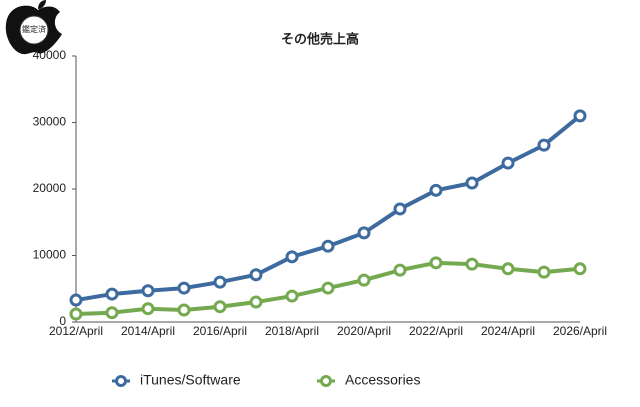 This screenshot has height=407, width=640. Describe the element at coordinates (580, 331) in the screenshot. I see `x-tick-label: 2026/April` at that location.